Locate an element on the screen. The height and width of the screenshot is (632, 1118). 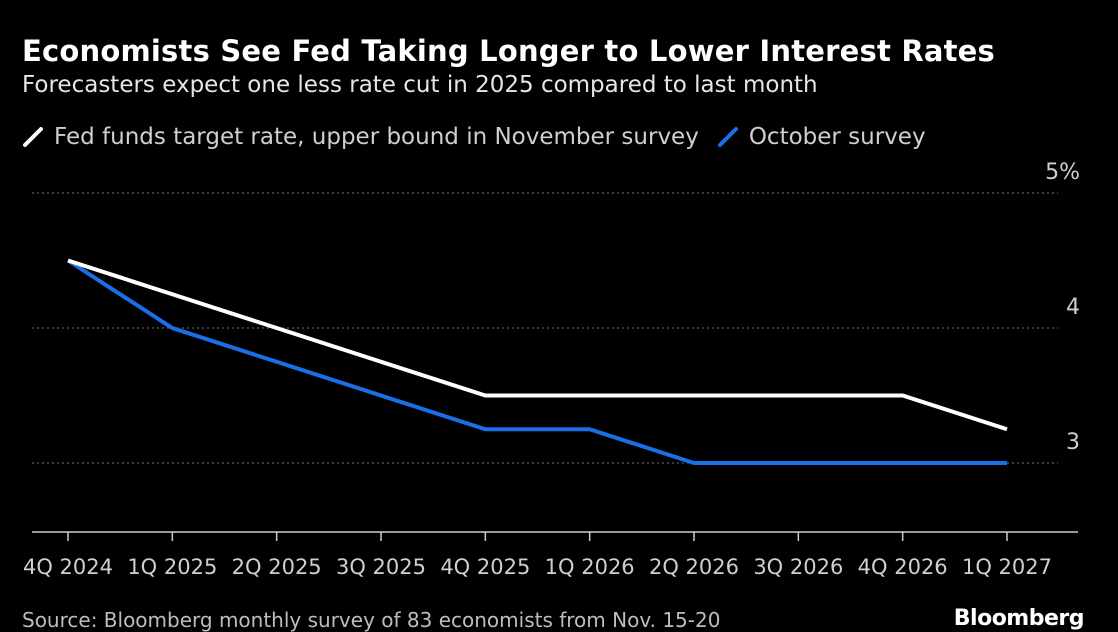
x-tick-label-3: 3Q 2025 is located at coordinates (381, 567).